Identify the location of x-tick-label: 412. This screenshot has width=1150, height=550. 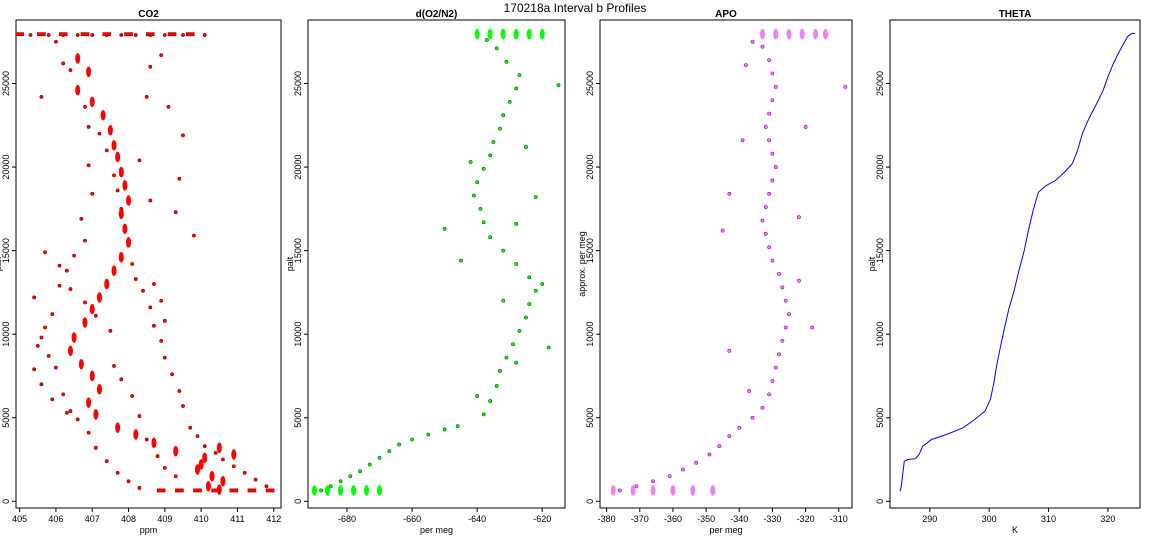
(273, 519).